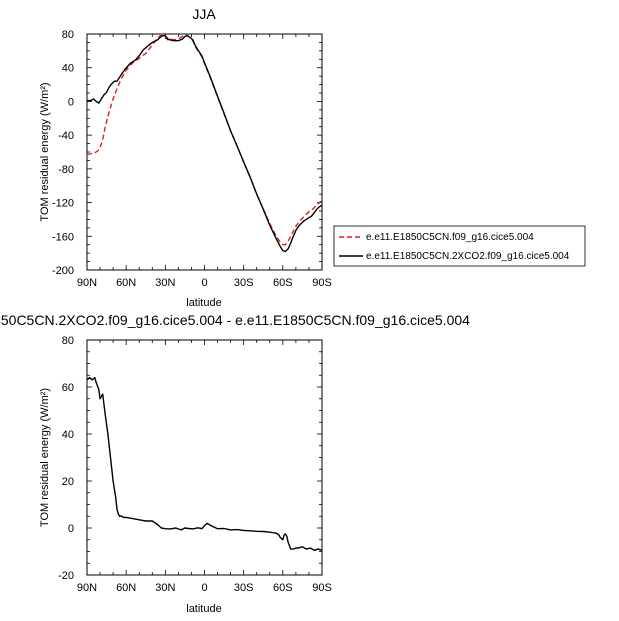 The height and width of the screenshot is (621, 619). What do you see at coordinates (66, 576) in the screenshot?
I see `y-tick-label: -20` at bounding box center [66, 576].